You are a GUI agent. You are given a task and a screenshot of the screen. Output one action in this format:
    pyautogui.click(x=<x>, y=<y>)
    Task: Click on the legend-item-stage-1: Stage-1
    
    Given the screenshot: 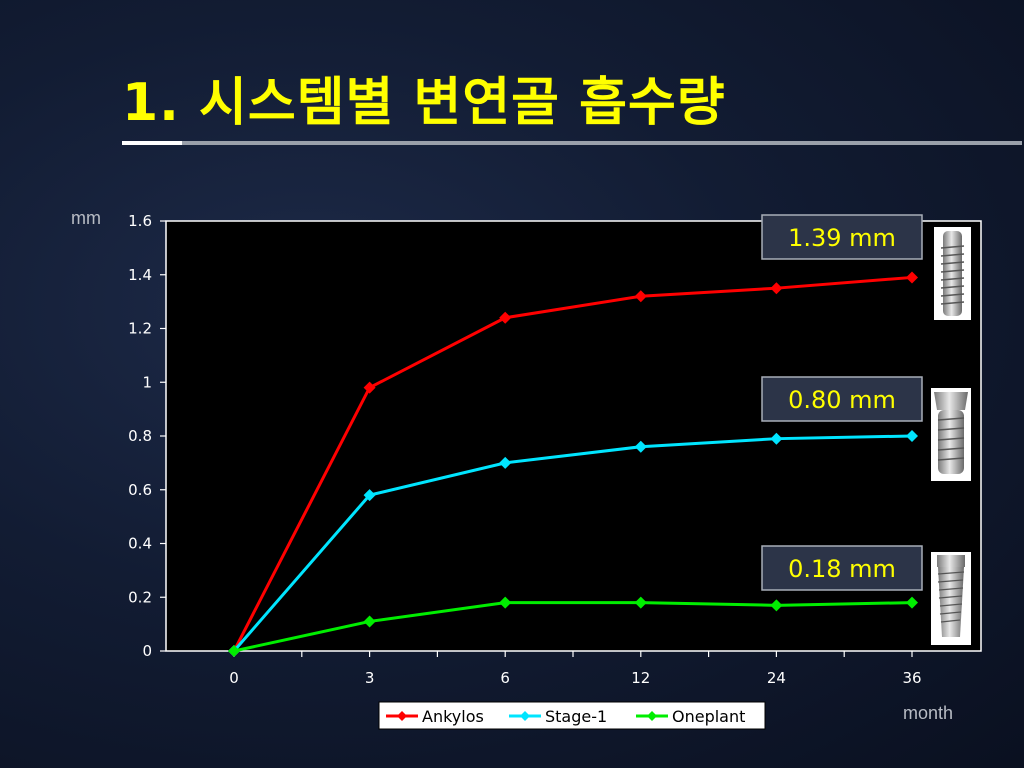 What is the action you would take?
    pyautogui.click(x=558, y=716)
    